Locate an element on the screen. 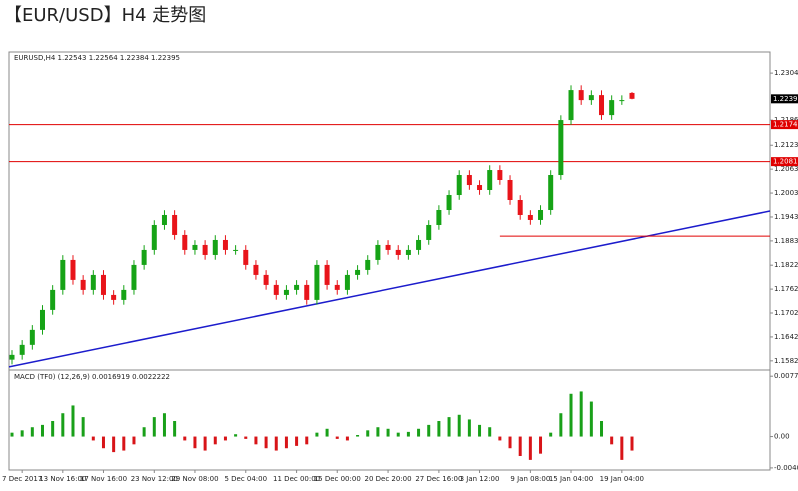 Image resolution: width=798 pixels, height=491 pixels. x-tick-label: 7 Dec 2017 is located at coordinates (22, 479).